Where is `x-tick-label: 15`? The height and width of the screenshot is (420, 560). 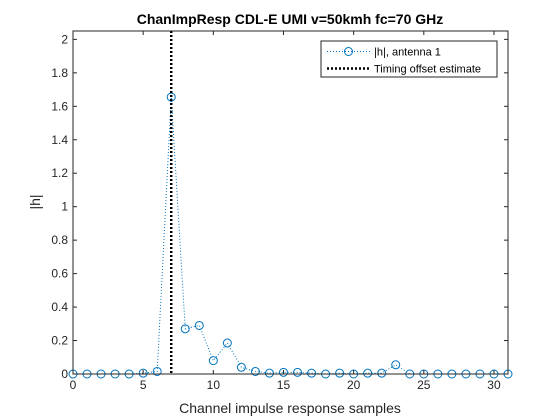
x-tick-label: 15 is located at coordinates (284, 385).